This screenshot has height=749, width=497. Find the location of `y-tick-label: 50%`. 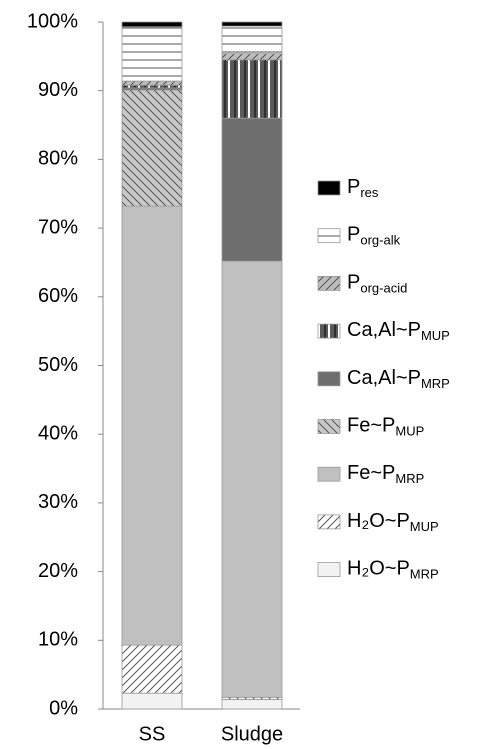

y-tick-label: 50% is located at coordinates (58, 365).